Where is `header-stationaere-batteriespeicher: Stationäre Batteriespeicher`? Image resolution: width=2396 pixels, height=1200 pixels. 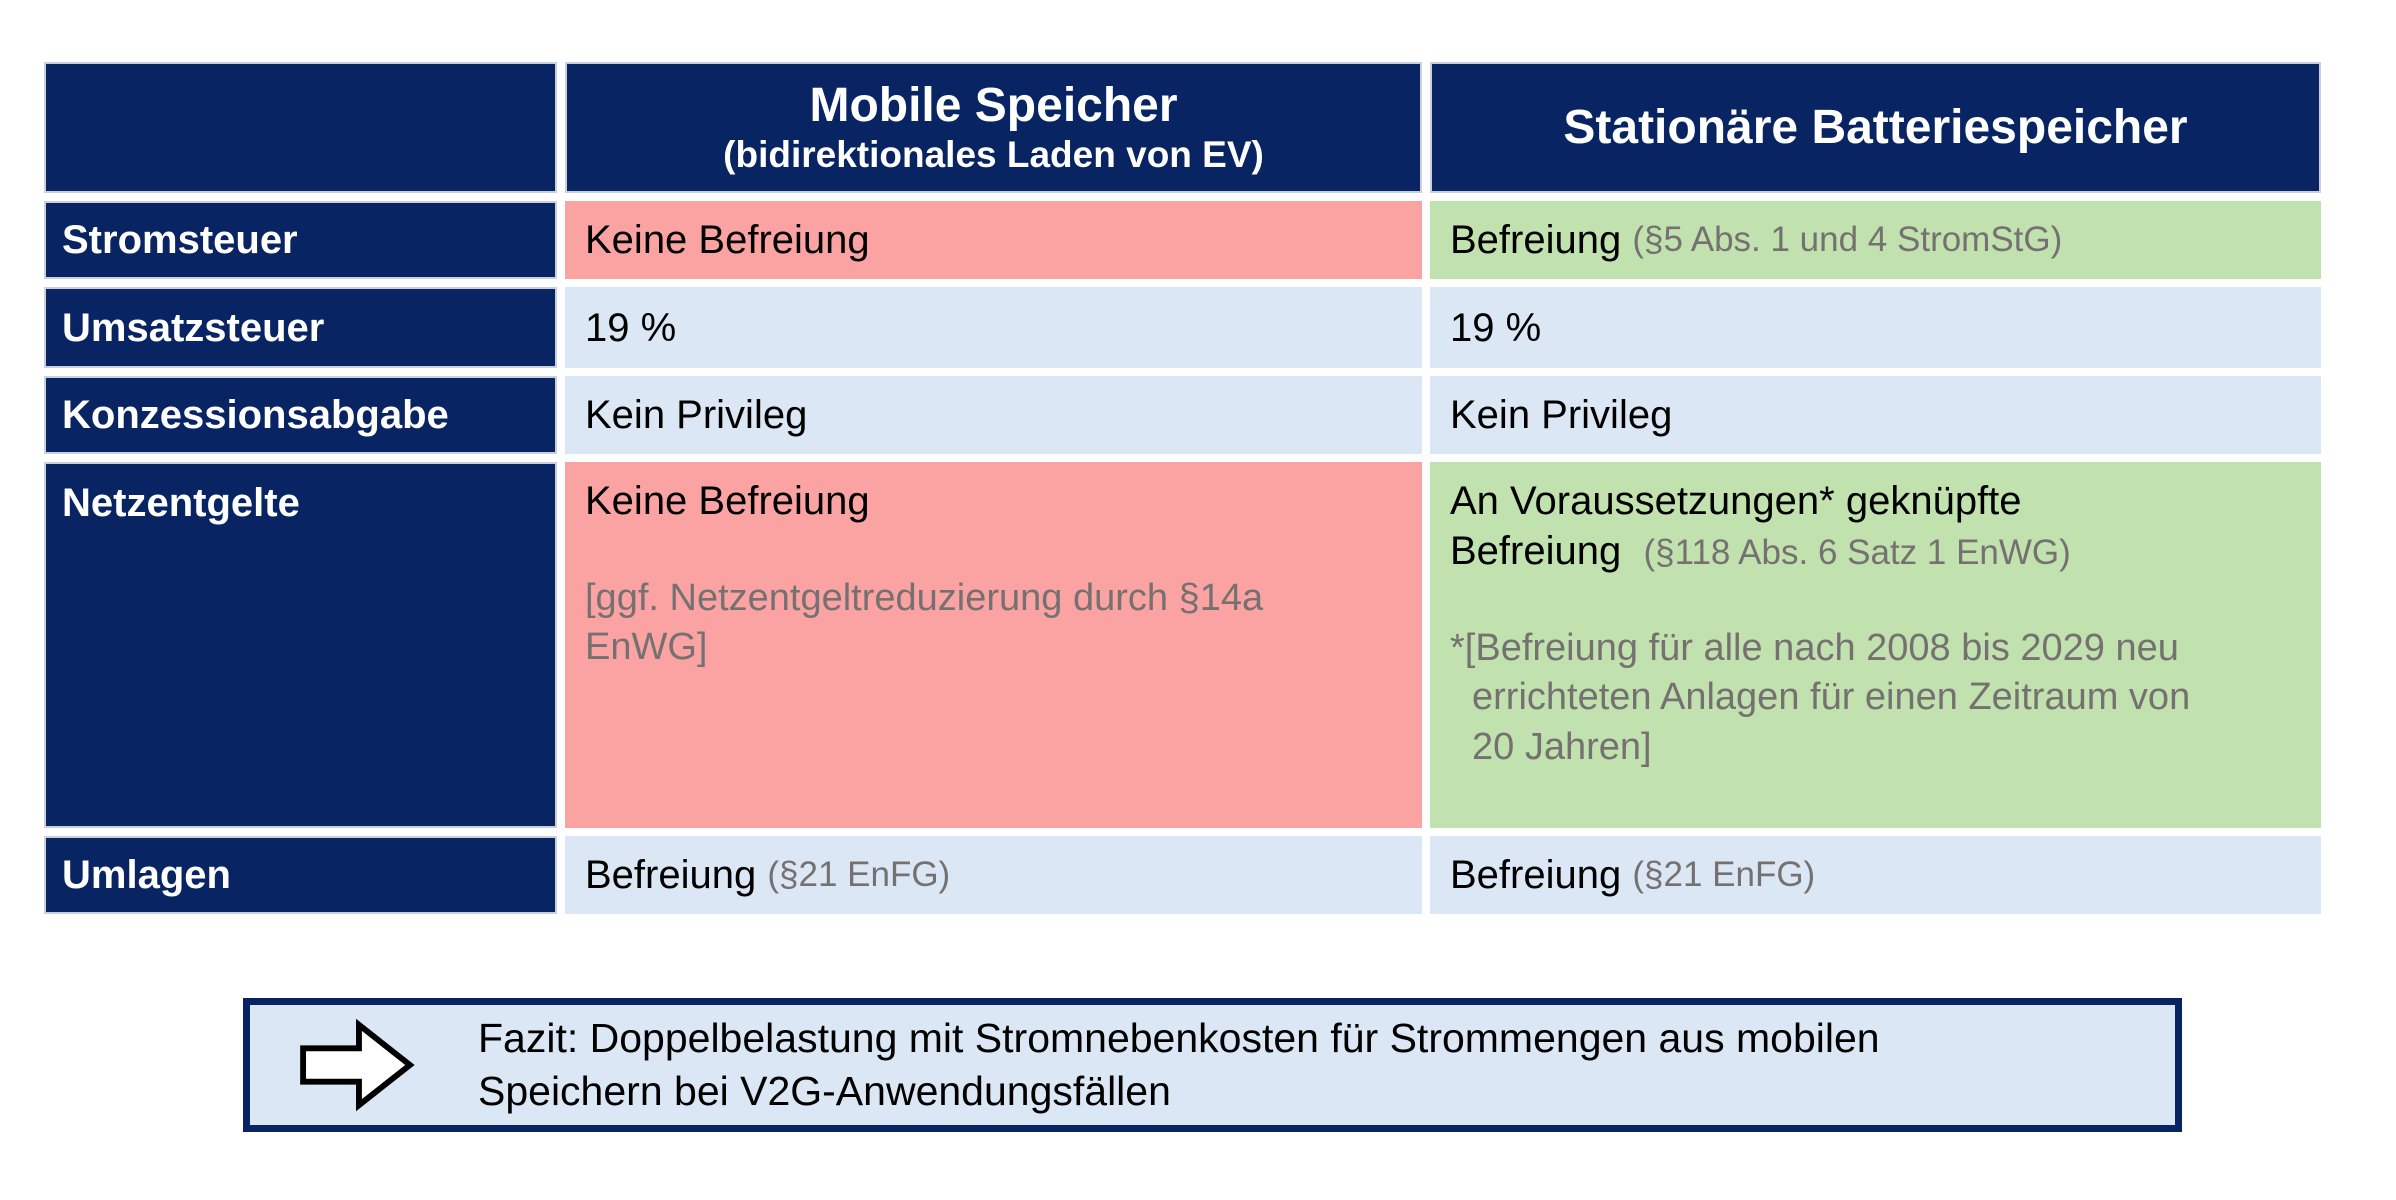
header-stationaere-batteriespeicher: Stationäre Batteriespeicher is located at coordinates (1875, 127).